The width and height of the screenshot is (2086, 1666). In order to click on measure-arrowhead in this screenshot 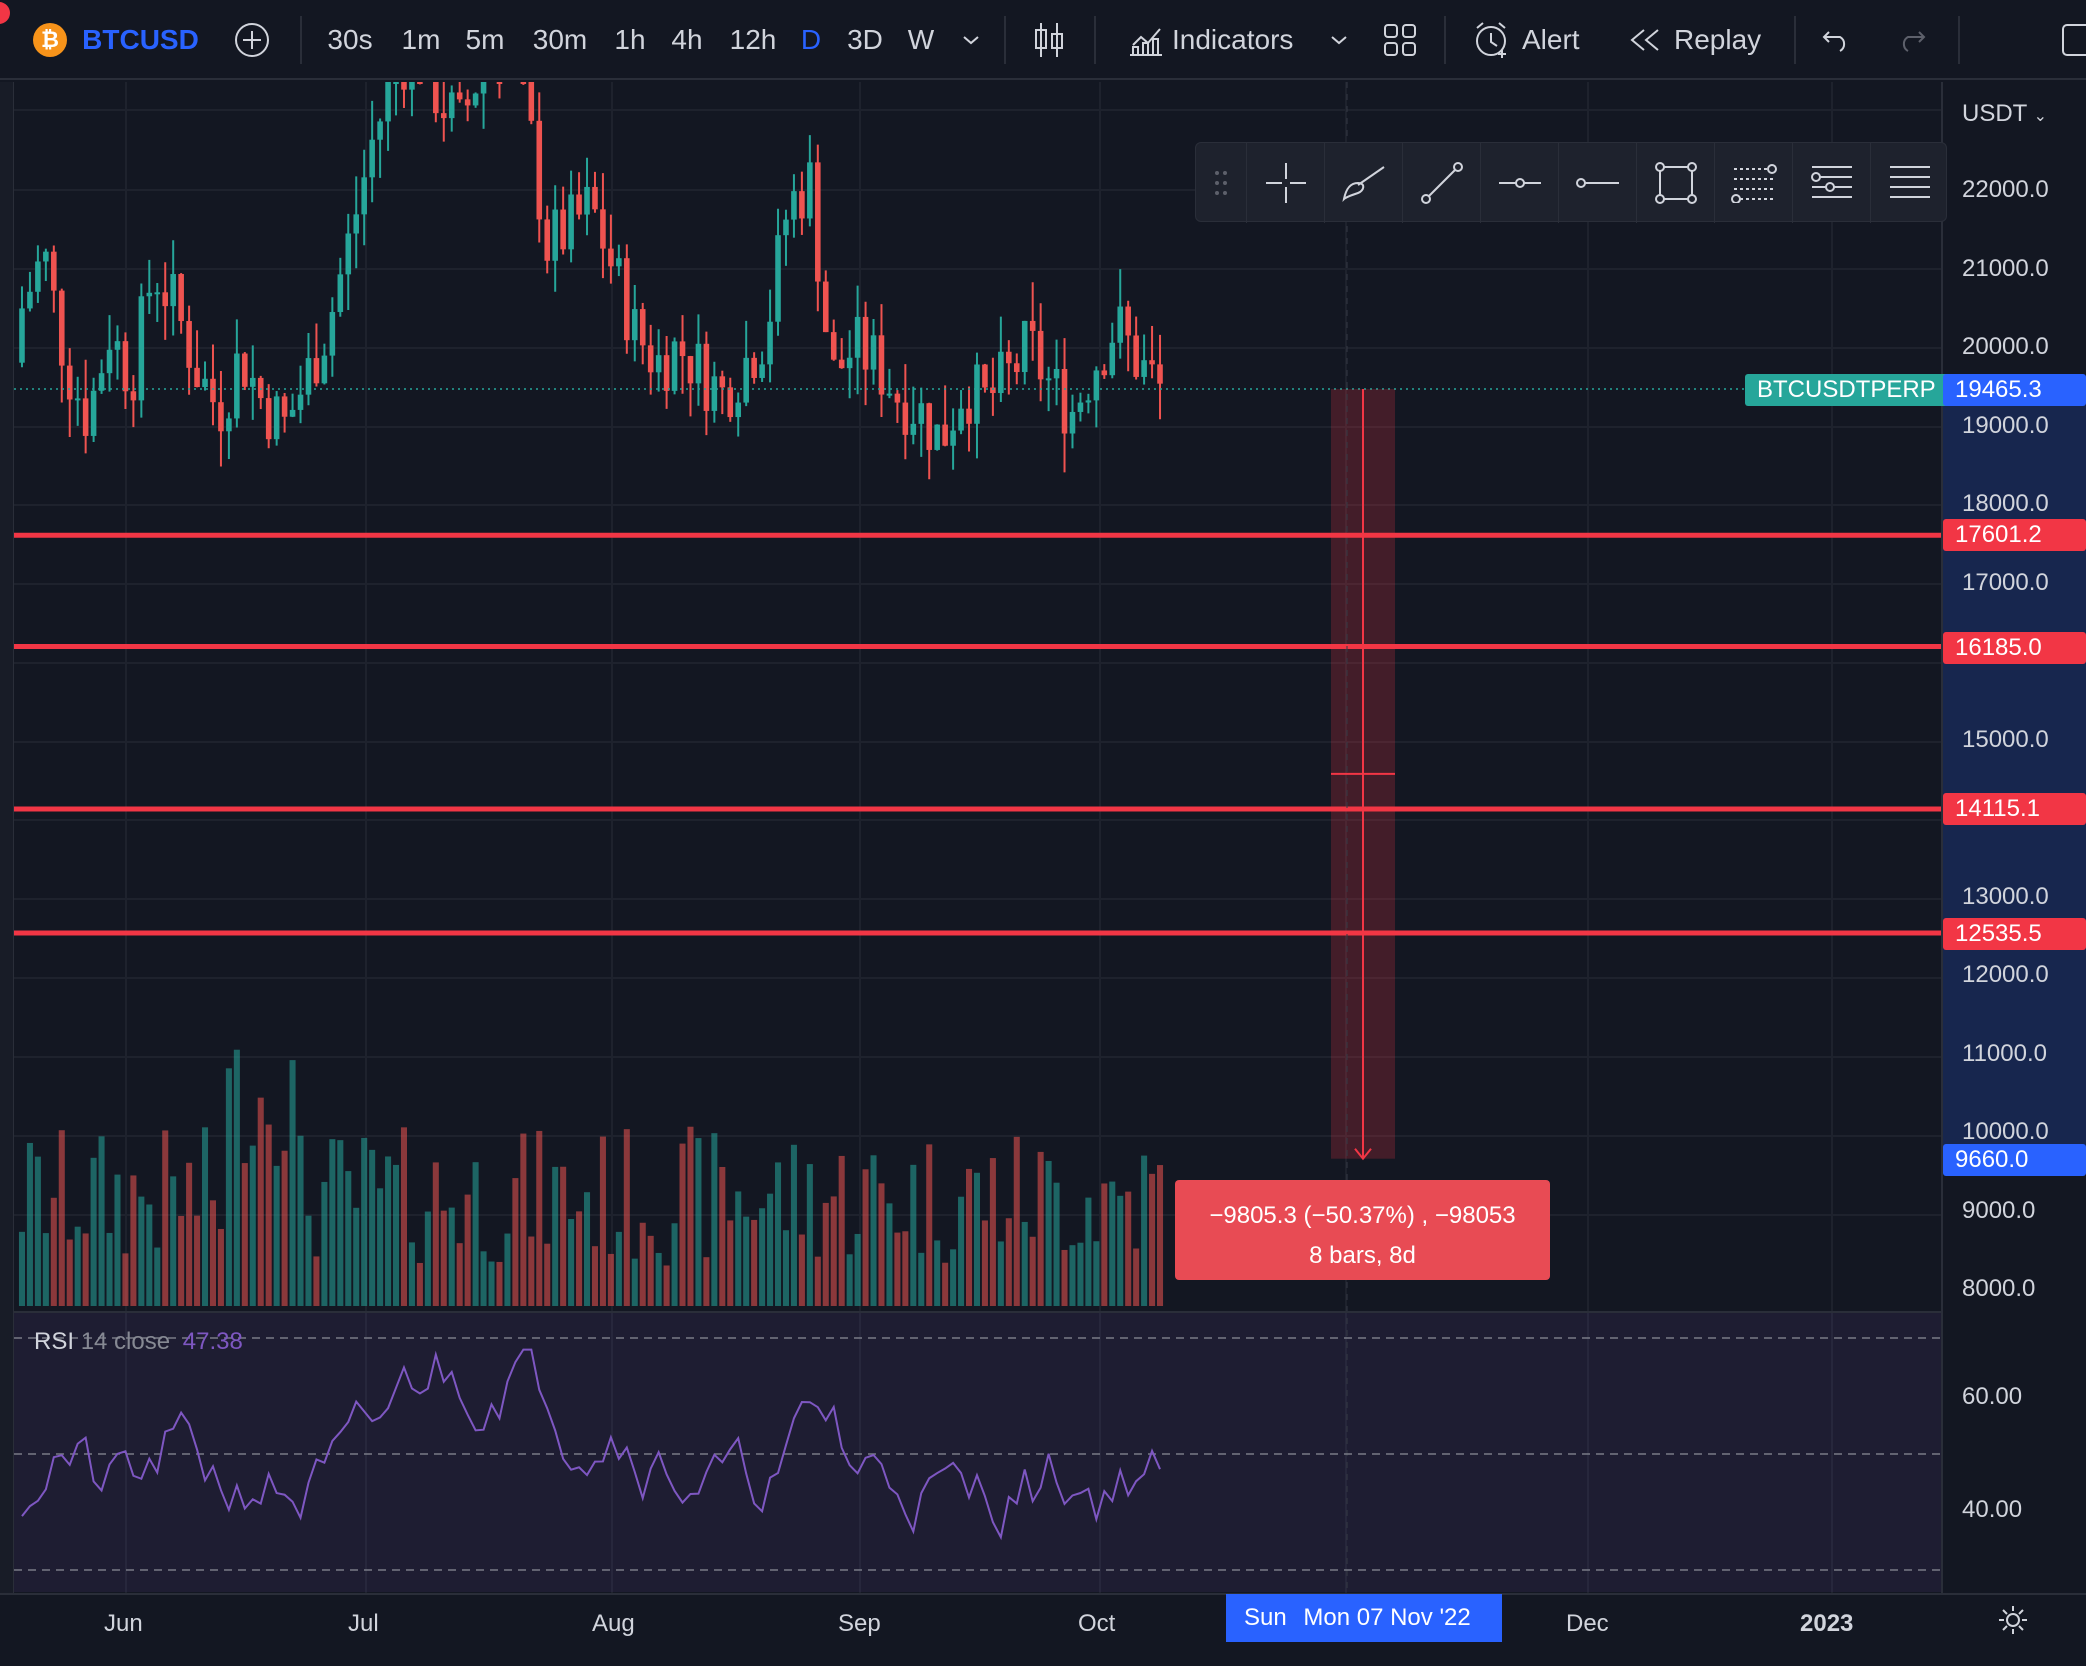, I will do `click(1363, 1154)`.